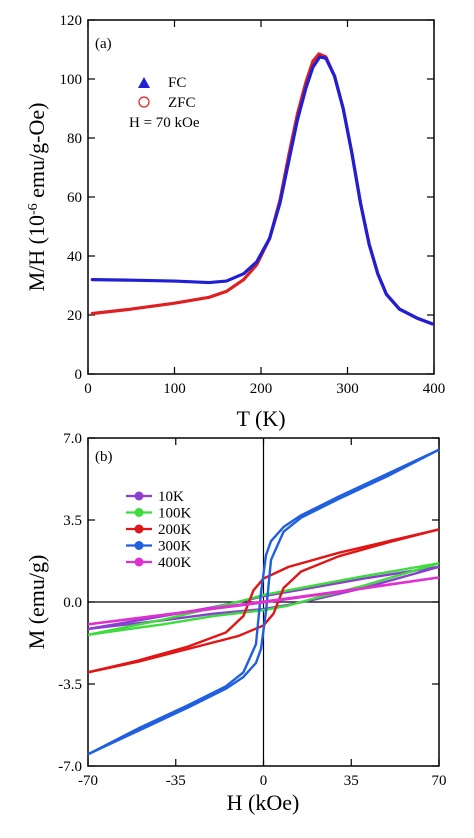  What do you see at coordinates (72, 603) in the screenshot?
I see `panel-b-y-tick-label: 0.0` at bounding box center [72, 603].